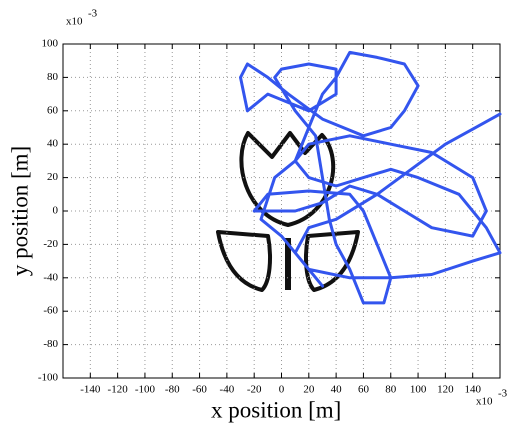  I want to click on x-tick-label: 0, so click(282, 390).